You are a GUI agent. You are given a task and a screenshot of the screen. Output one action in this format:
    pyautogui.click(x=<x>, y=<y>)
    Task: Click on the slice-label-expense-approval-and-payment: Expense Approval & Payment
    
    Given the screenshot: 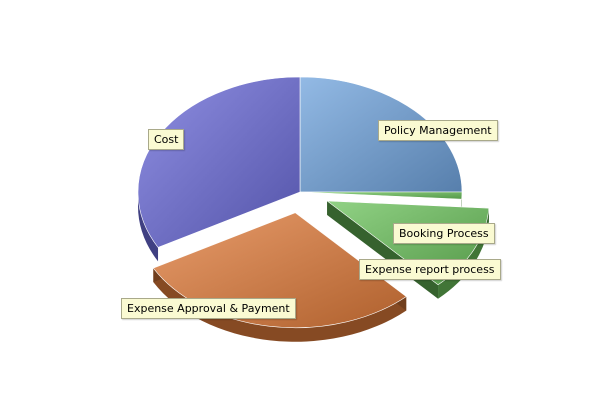 What is the action you would take?
    pyautogui.click(x=208, y=308)
    